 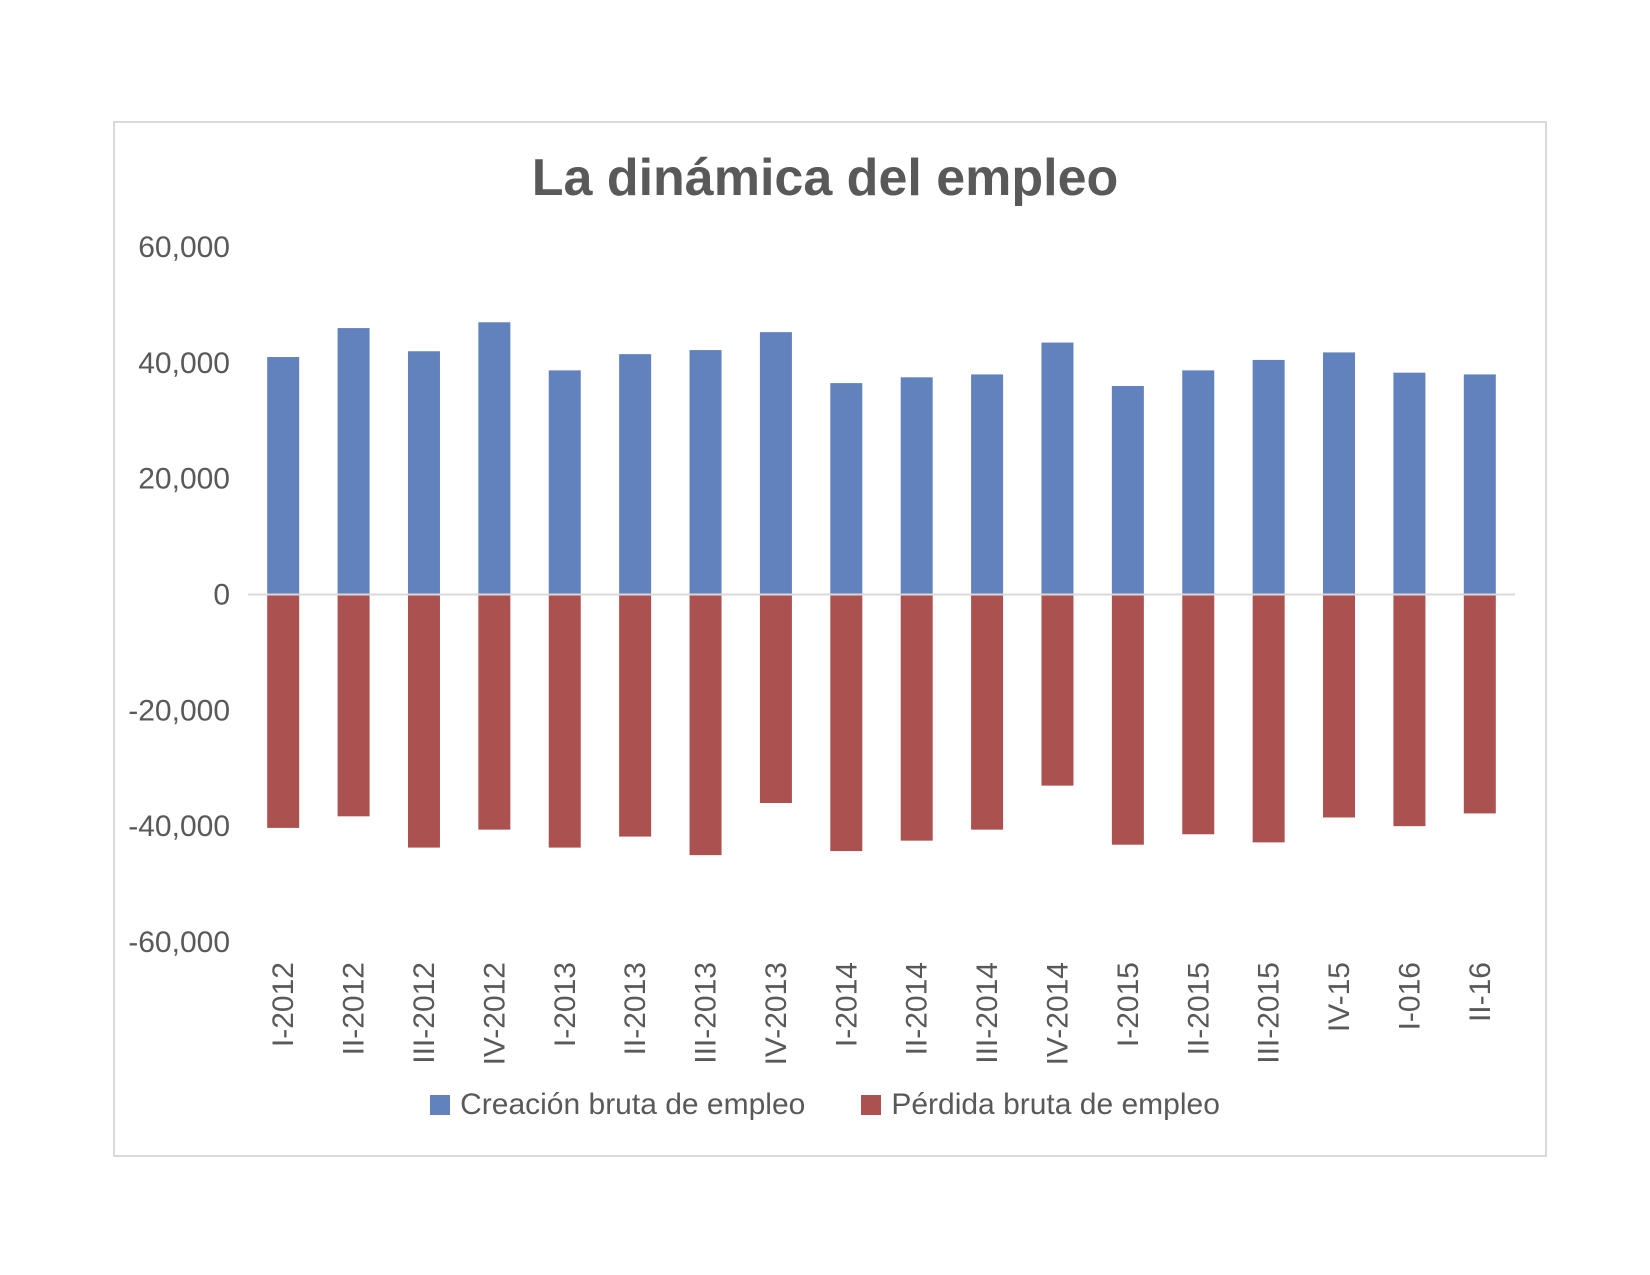 I want to click on x-tick-label: IV-2013, so click(x=776, y=1013).